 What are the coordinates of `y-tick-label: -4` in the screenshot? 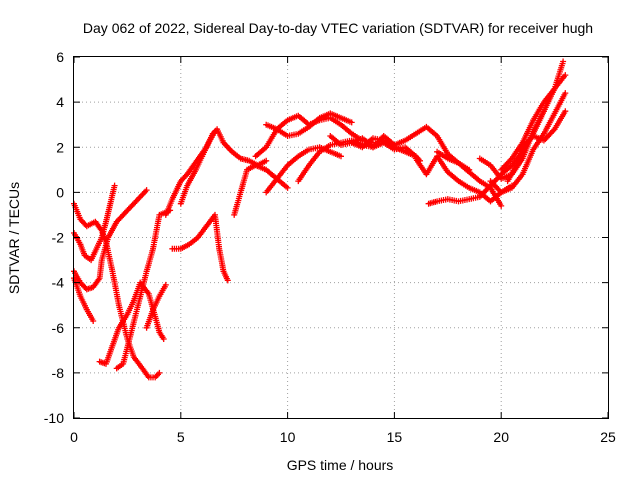 It's located at (58, 283).